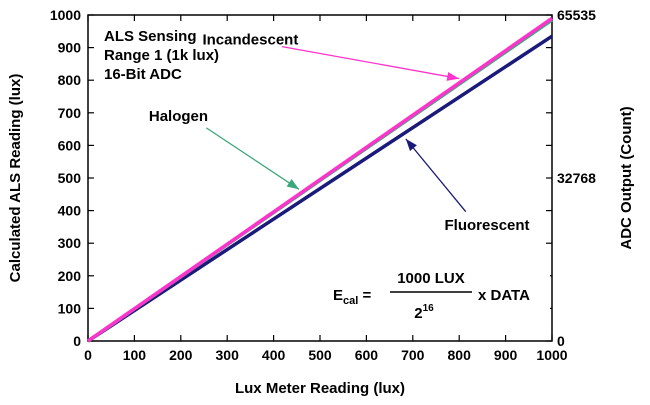 Image resolution: width=650 pixels, height=405 pixels. Describe the element at coordinates (431, 278) in the screenshot. I see `formula-numerator: 1000 LUX` at that location.